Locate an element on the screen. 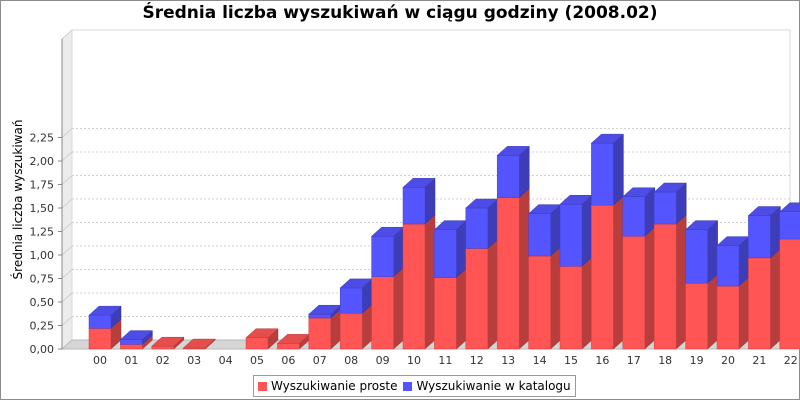  x-tick-label: 20 is located at coordinates (728, 360).